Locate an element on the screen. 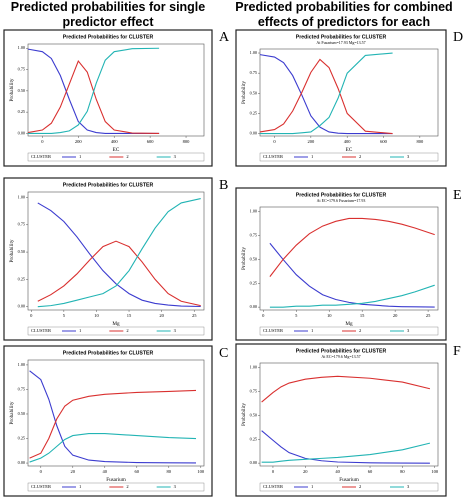 Image resolution: width=474 pixels, height=500 pixels. x-axis-label: Fusarium is located at coordinates (116, 480).